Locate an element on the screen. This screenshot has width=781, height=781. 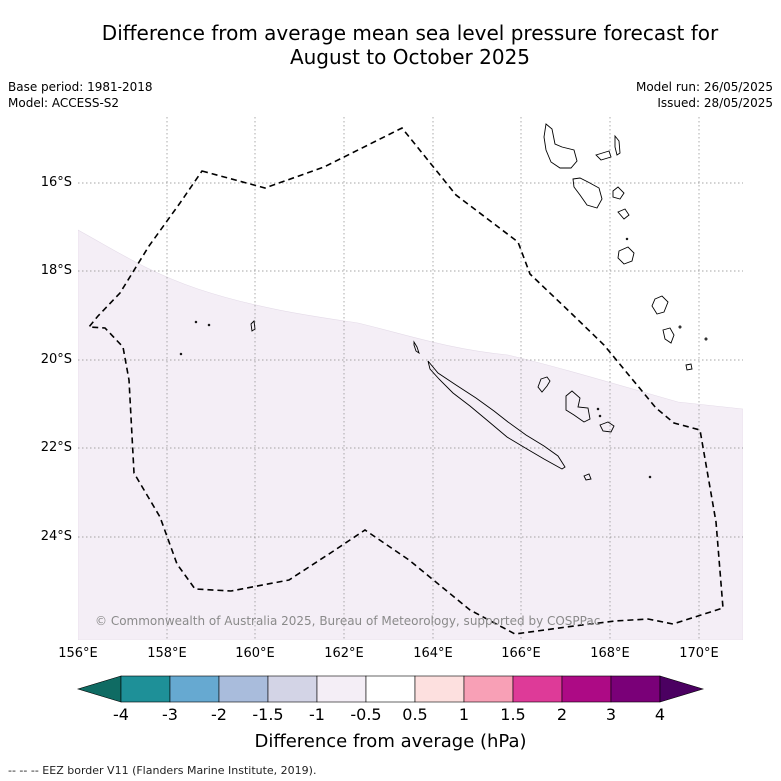
vanuatu-espiritu-santo is located at coordinates (560, 146).